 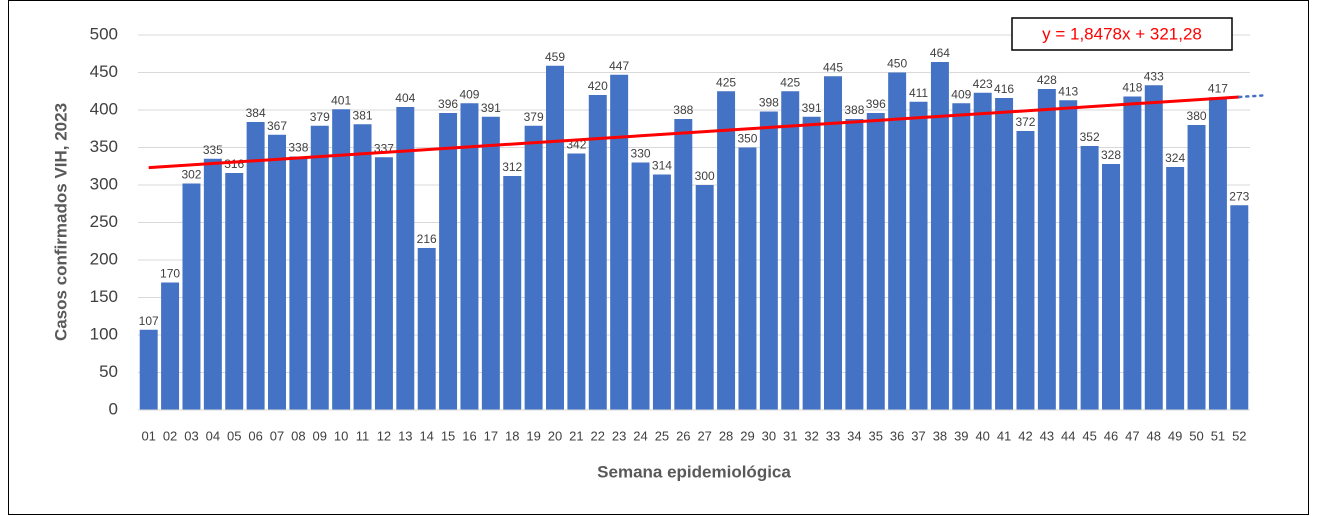 What do you see at coordinates (341, 100) in the screenshot?
I see `value-label: 401` at bounding box center [341, 100].